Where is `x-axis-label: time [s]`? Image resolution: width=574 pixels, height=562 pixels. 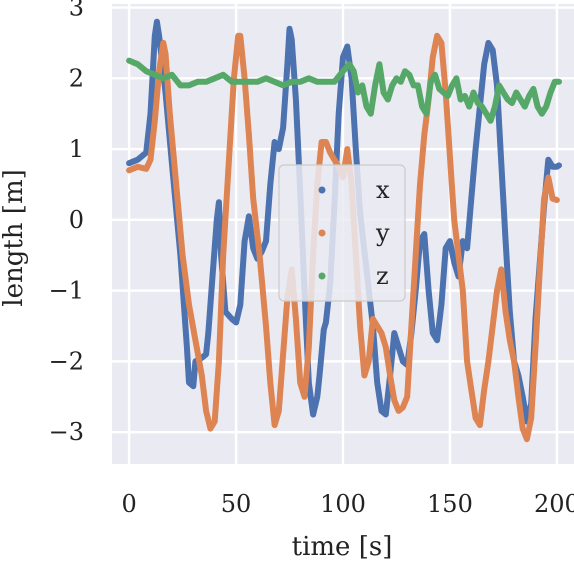 x-axis-label: time [s] is located at coordinates (342, 547).